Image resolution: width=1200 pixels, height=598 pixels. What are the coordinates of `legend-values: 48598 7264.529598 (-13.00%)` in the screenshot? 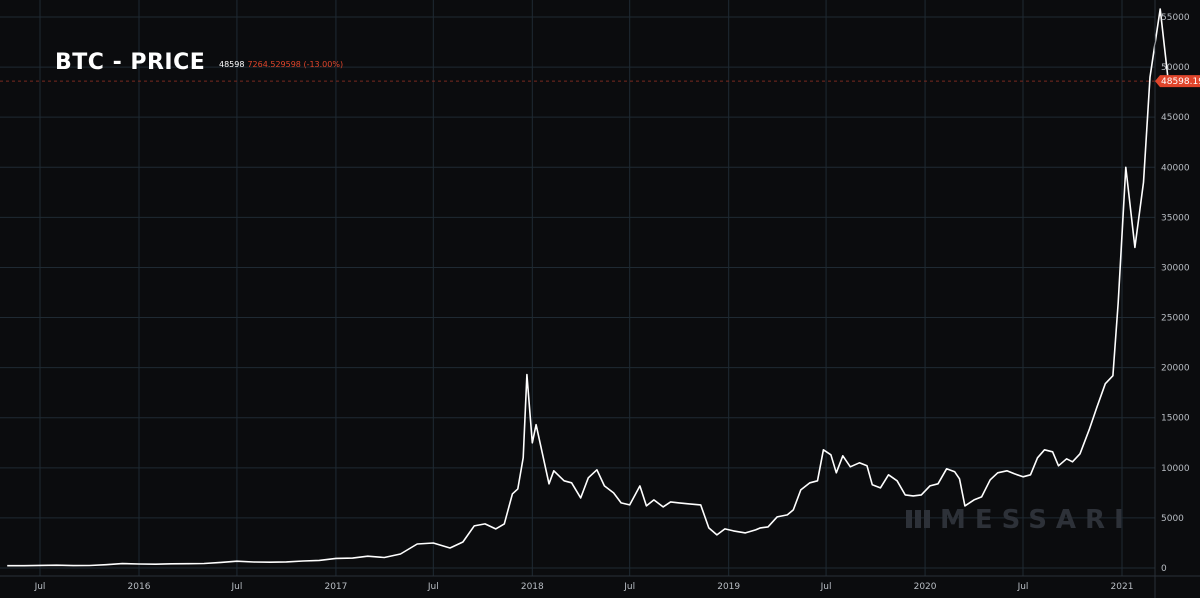 It's located at (281, 64).